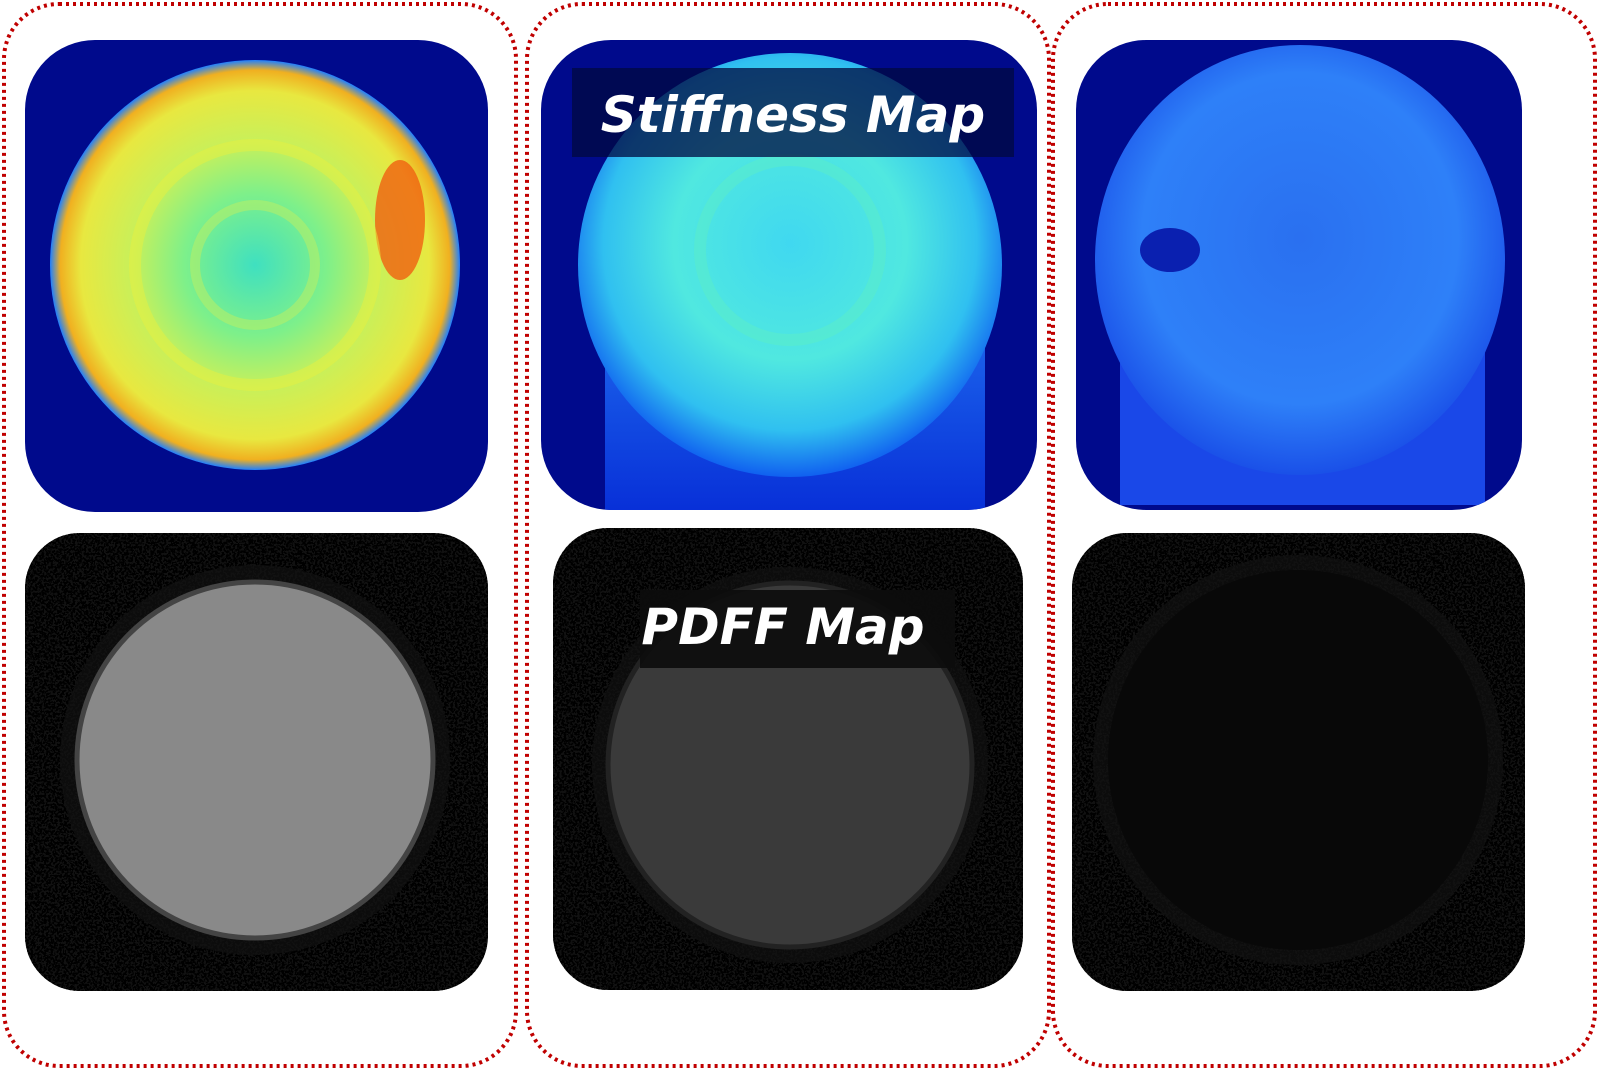 Image resolution: width=1600 pixels, height=1074 pixels. What do you see at coordinates (782, 627) in the screenshot?
I see `pdff-label: PDFF Map` at bounding box center [782, 627].